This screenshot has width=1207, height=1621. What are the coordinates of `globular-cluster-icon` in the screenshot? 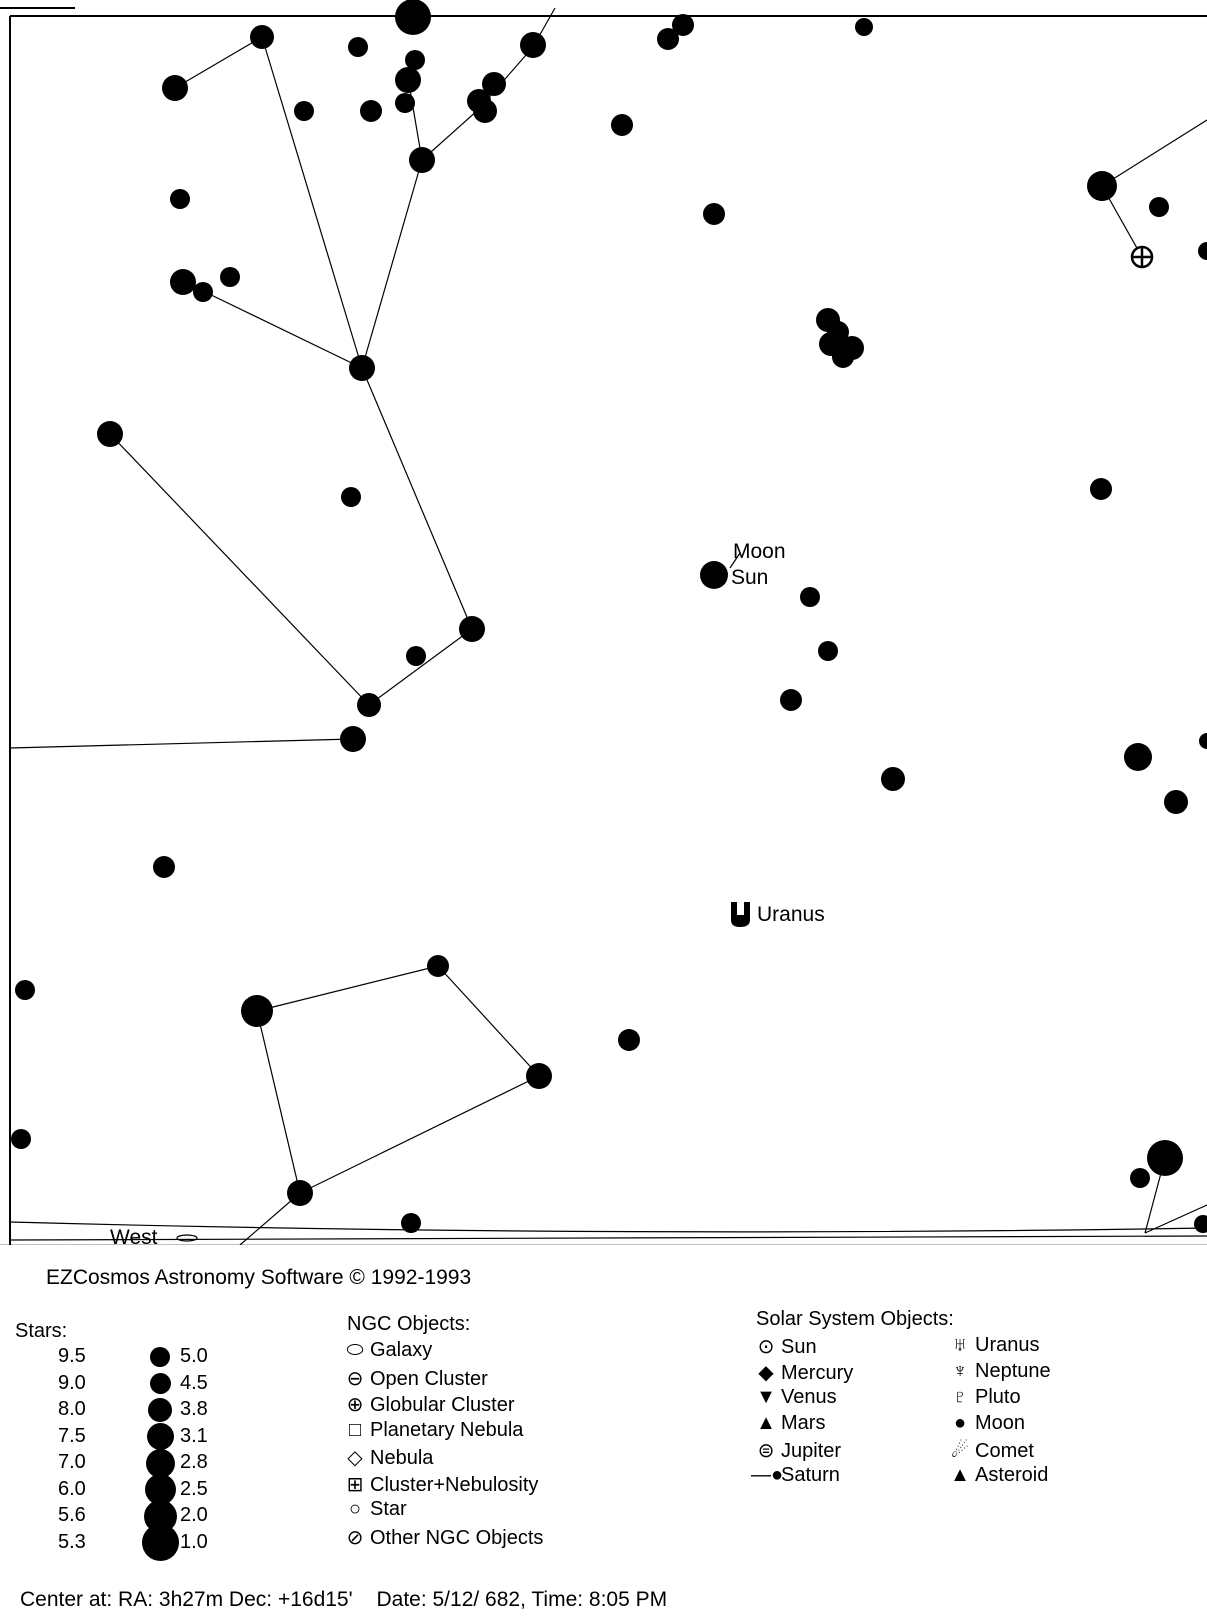 It's located at (1142, 257).